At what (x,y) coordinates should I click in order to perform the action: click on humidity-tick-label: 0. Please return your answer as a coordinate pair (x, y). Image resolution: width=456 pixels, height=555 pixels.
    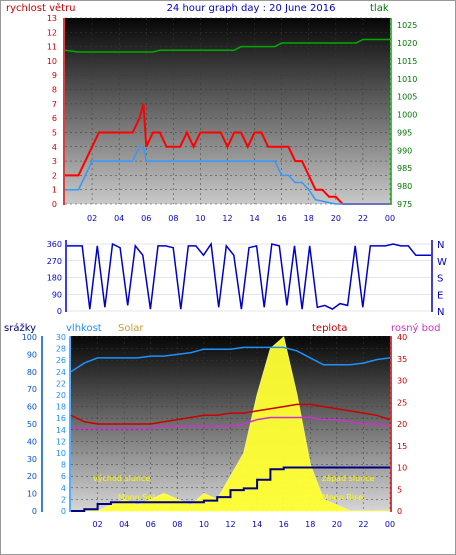
    Looking at the image, I should click on (63, 511).